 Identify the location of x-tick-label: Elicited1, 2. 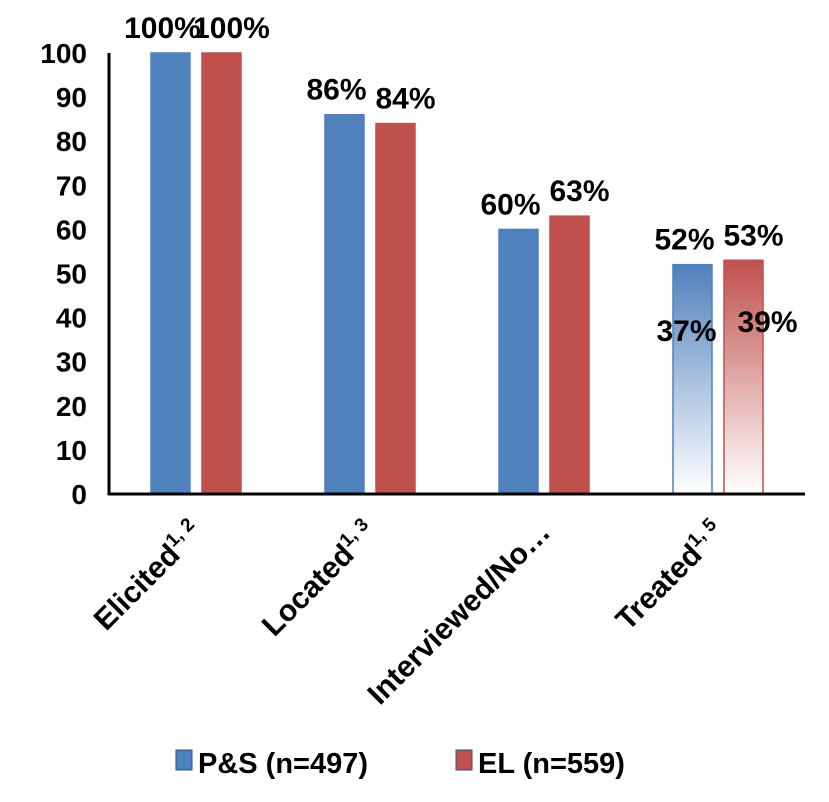
(147, 575).